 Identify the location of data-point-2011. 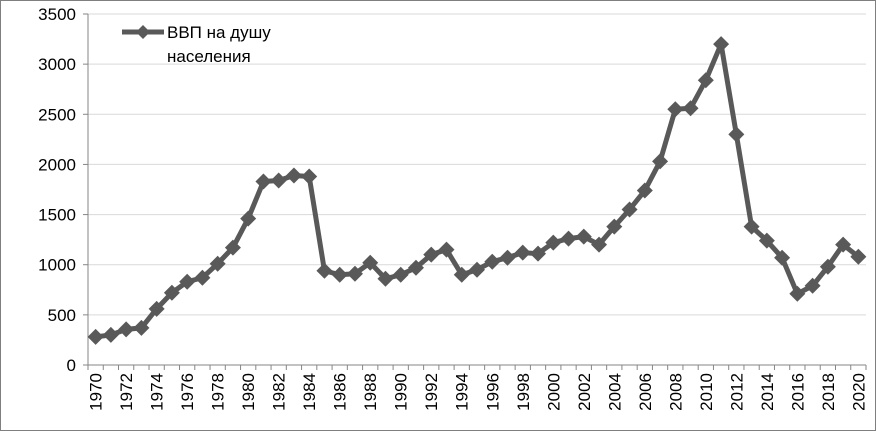
(721, 44).